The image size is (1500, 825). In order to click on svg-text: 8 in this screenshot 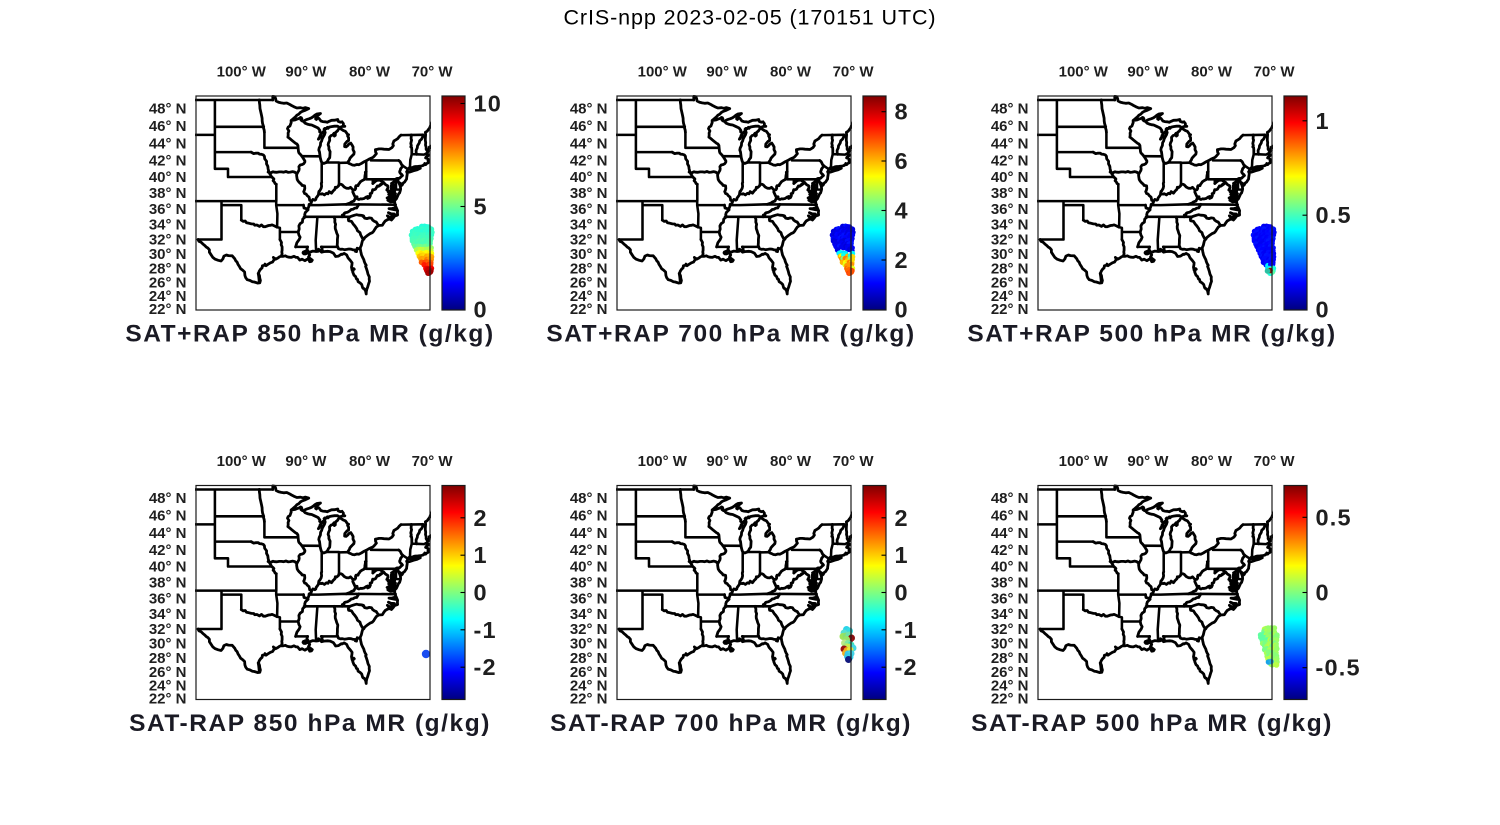, I will do `click(902, 112)`.